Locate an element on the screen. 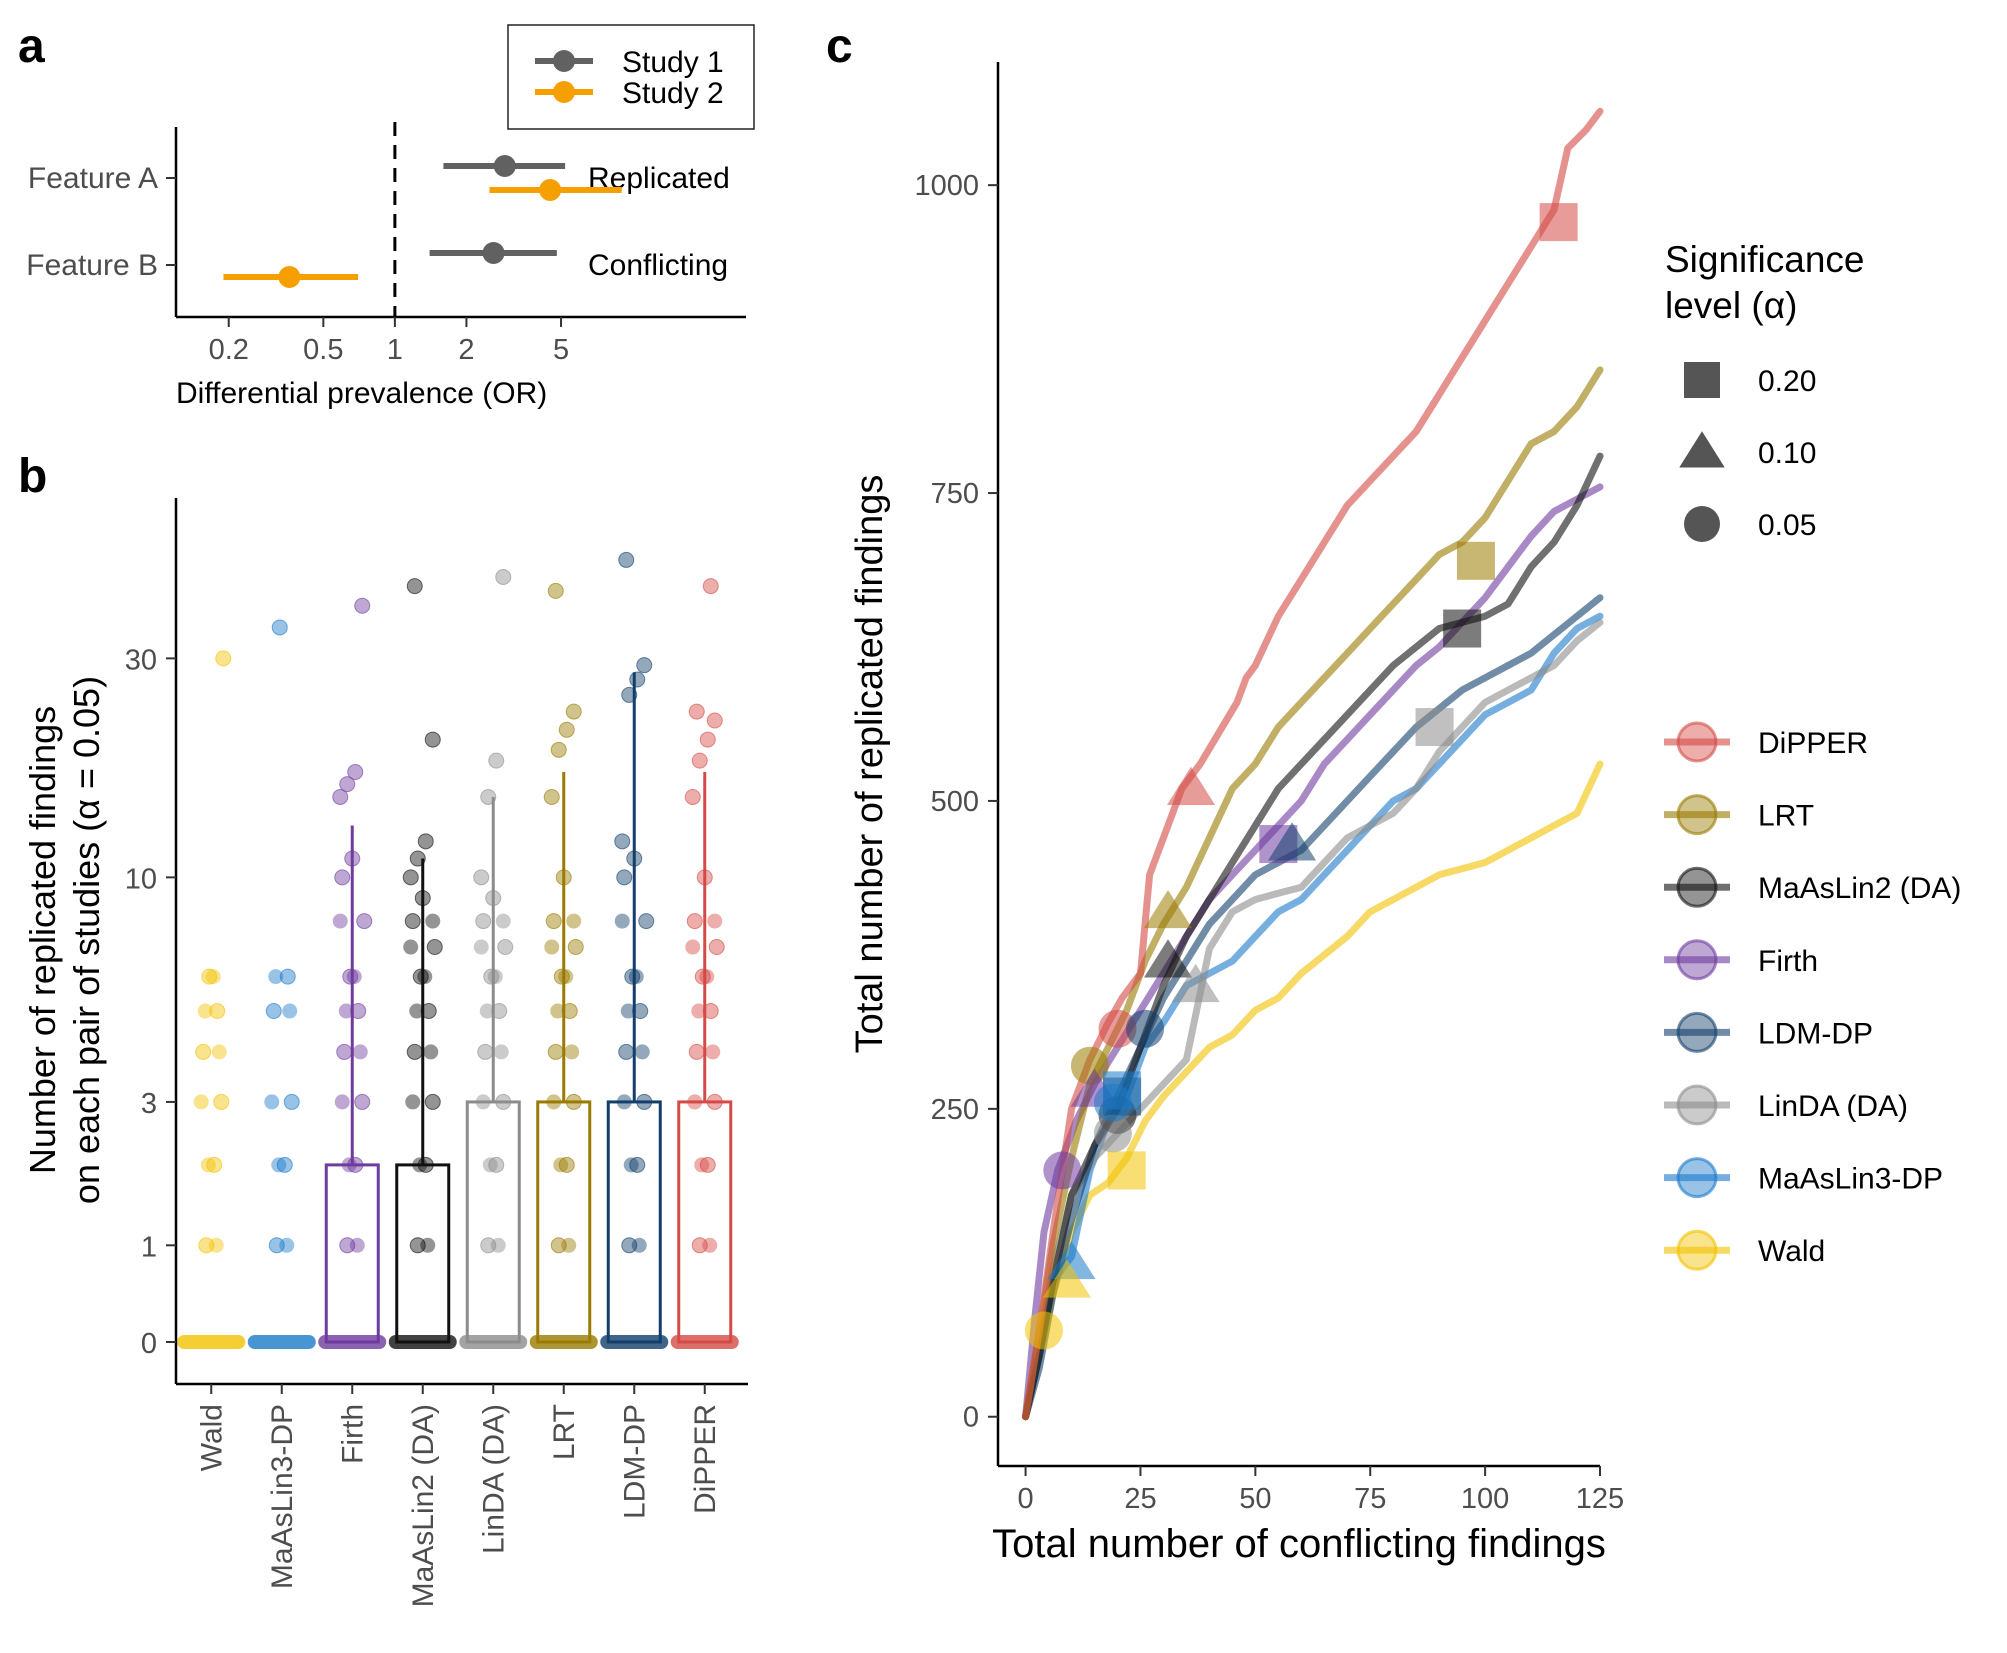 This screenshot has height=1653, width=2007. legend-c-shape-label-0-05: 0.05 is located at coordinates (1787, 525).